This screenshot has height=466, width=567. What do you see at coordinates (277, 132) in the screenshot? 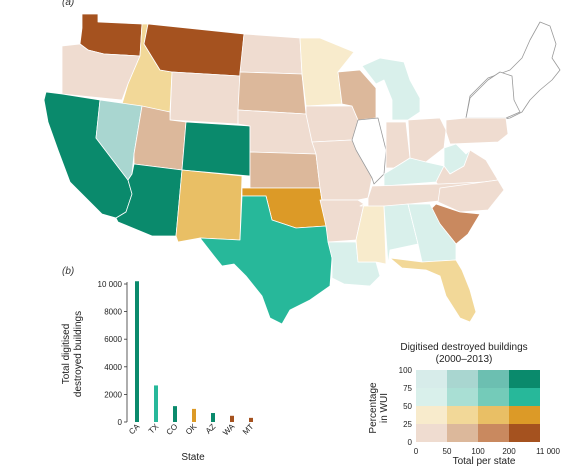
I see `state-NE` at bounding box center [277, 132].